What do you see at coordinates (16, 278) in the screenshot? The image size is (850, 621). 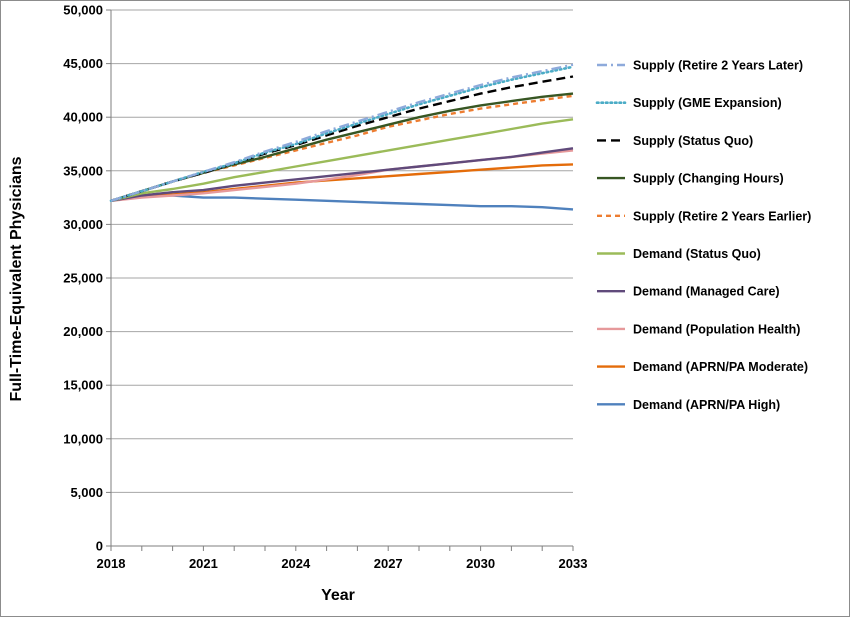 I see `y-axis-title: Full-Time-Equivalent Physicians` at bounding box center [16, 278].